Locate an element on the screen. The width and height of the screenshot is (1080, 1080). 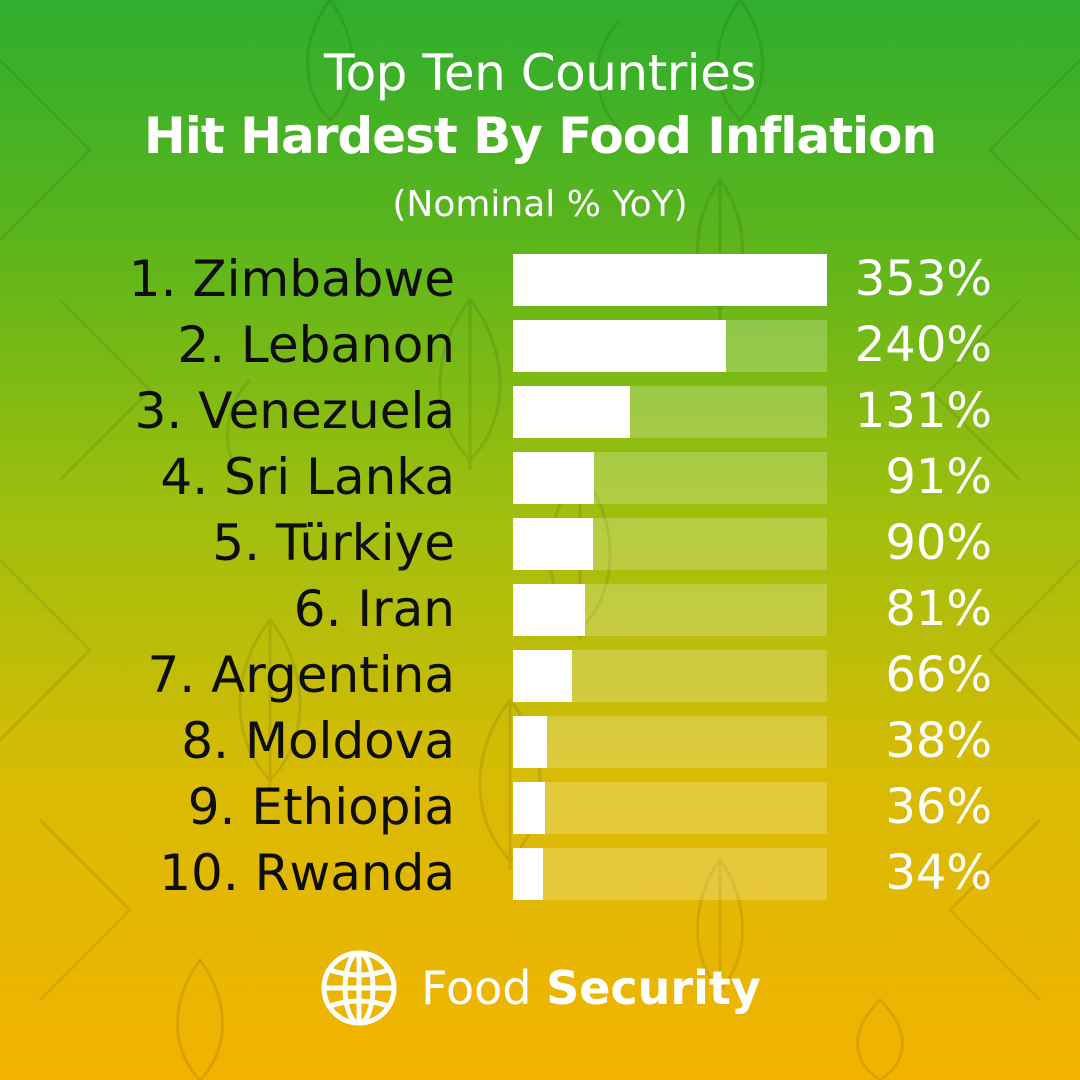
bar-row: 3. Venezuela 131% is located at coordinates (540, 411).